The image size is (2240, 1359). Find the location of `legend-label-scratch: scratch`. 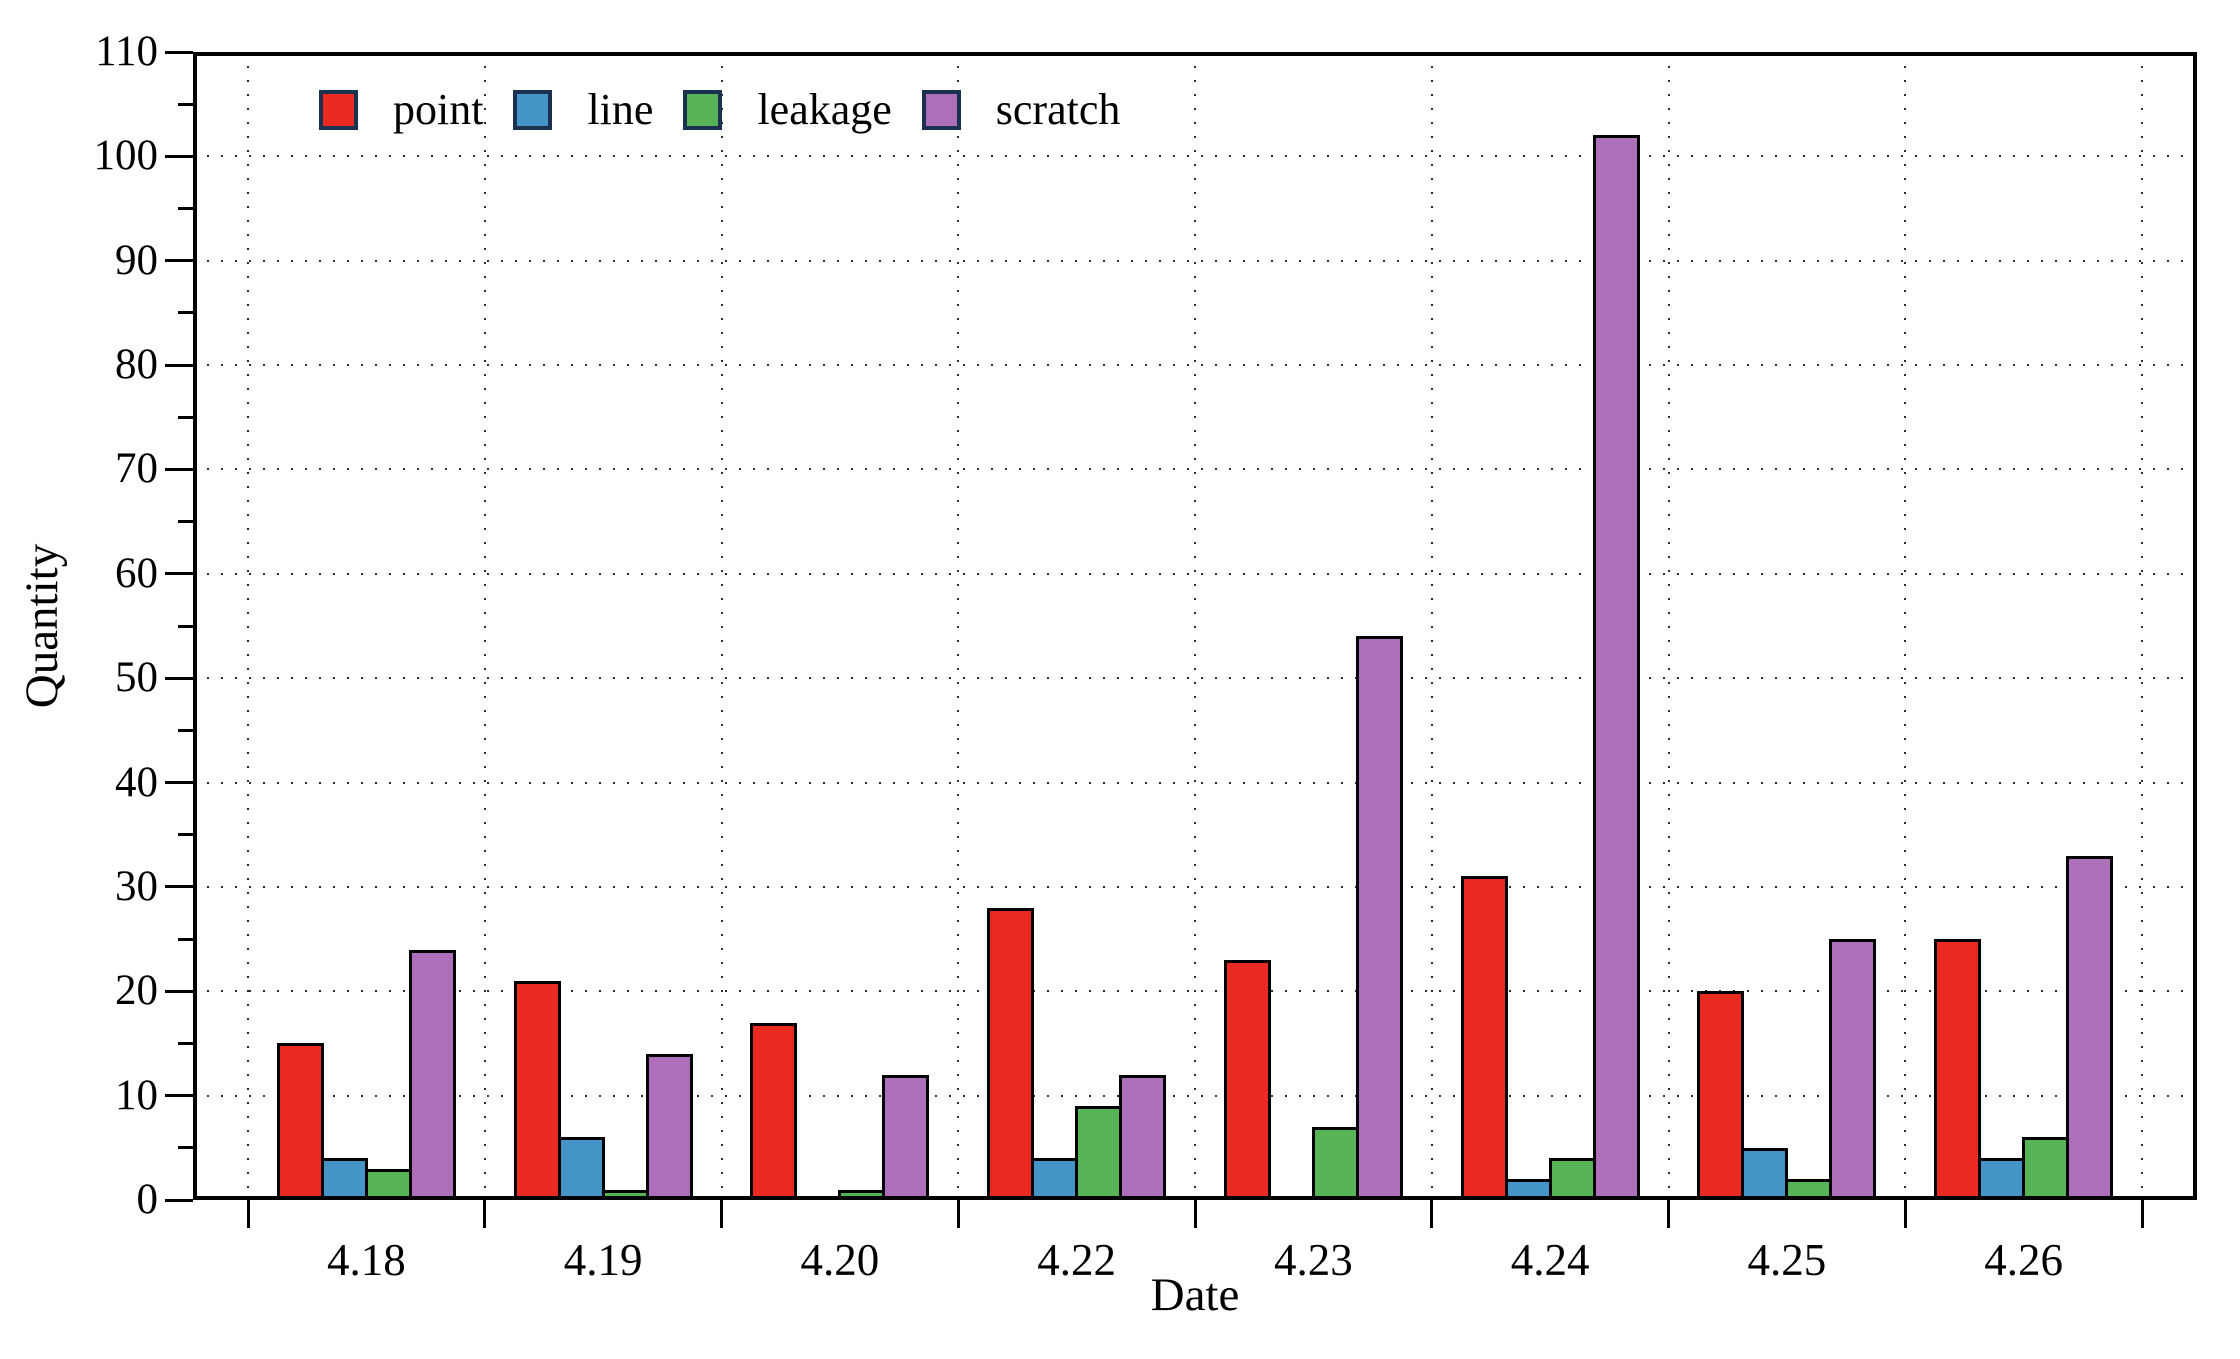

legend-label-scratch: scratch is located at coordinates (1058, 109).